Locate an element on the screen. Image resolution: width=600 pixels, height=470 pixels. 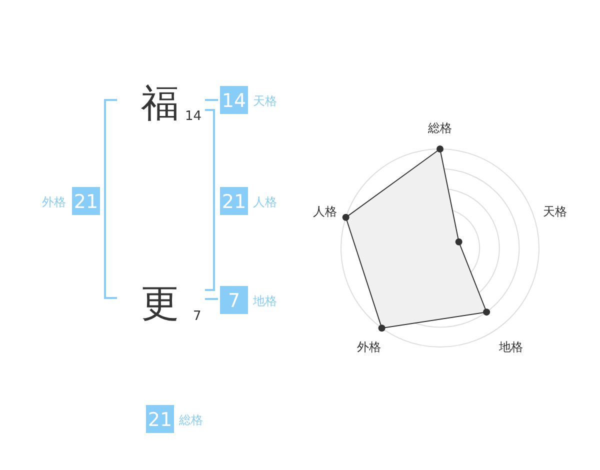
text: 更 is located at coordinates (160, 303).